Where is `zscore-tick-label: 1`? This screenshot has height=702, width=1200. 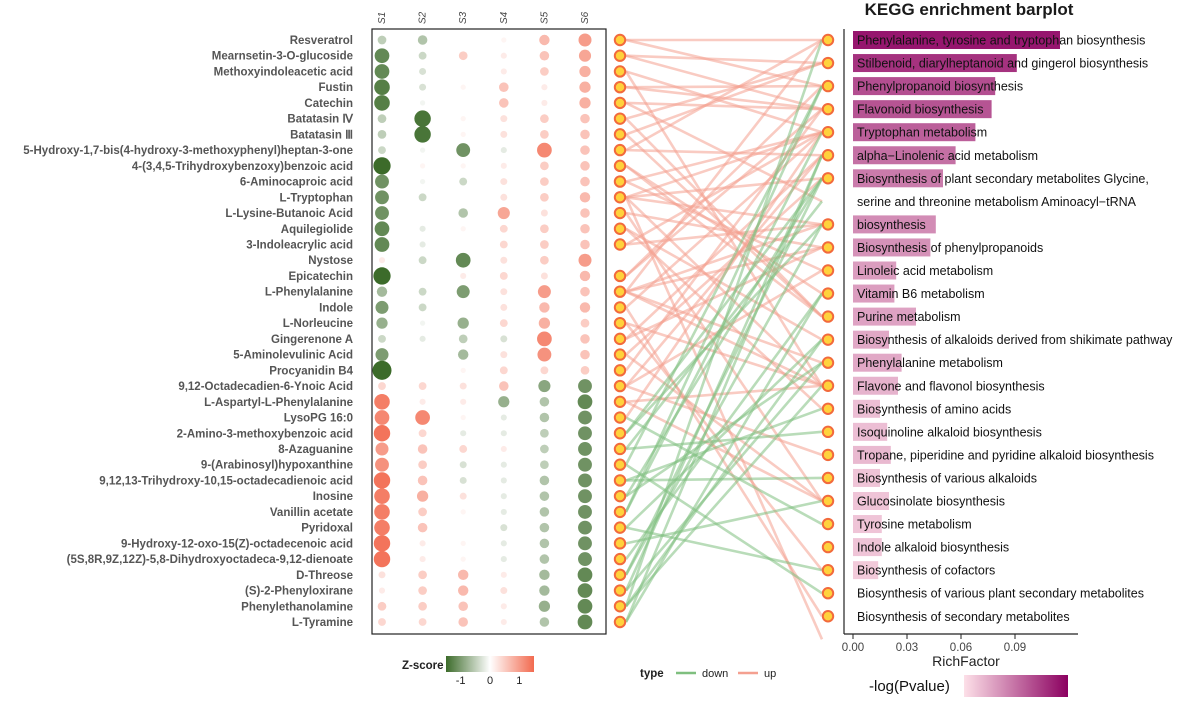 zscore-tick-label: 1 is located at coordinates (519, 681).